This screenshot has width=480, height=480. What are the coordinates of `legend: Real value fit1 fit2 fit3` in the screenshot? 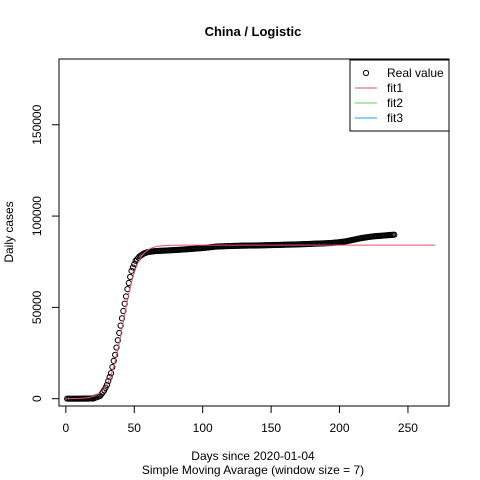 It's located at (399, 95).